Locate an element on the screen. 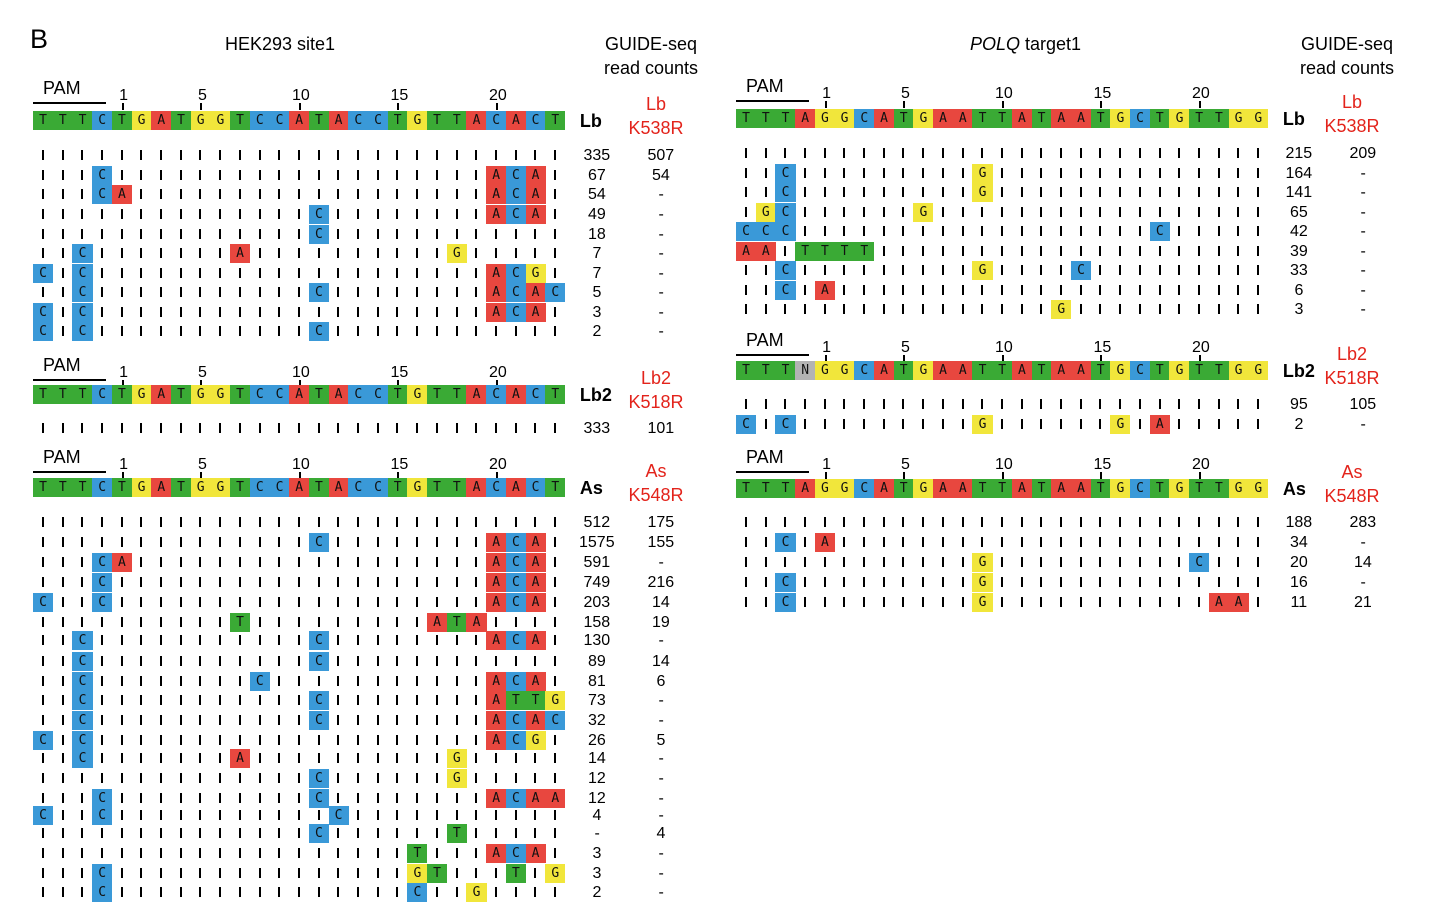  reference-base: G is located at coordinates (1258, 118).